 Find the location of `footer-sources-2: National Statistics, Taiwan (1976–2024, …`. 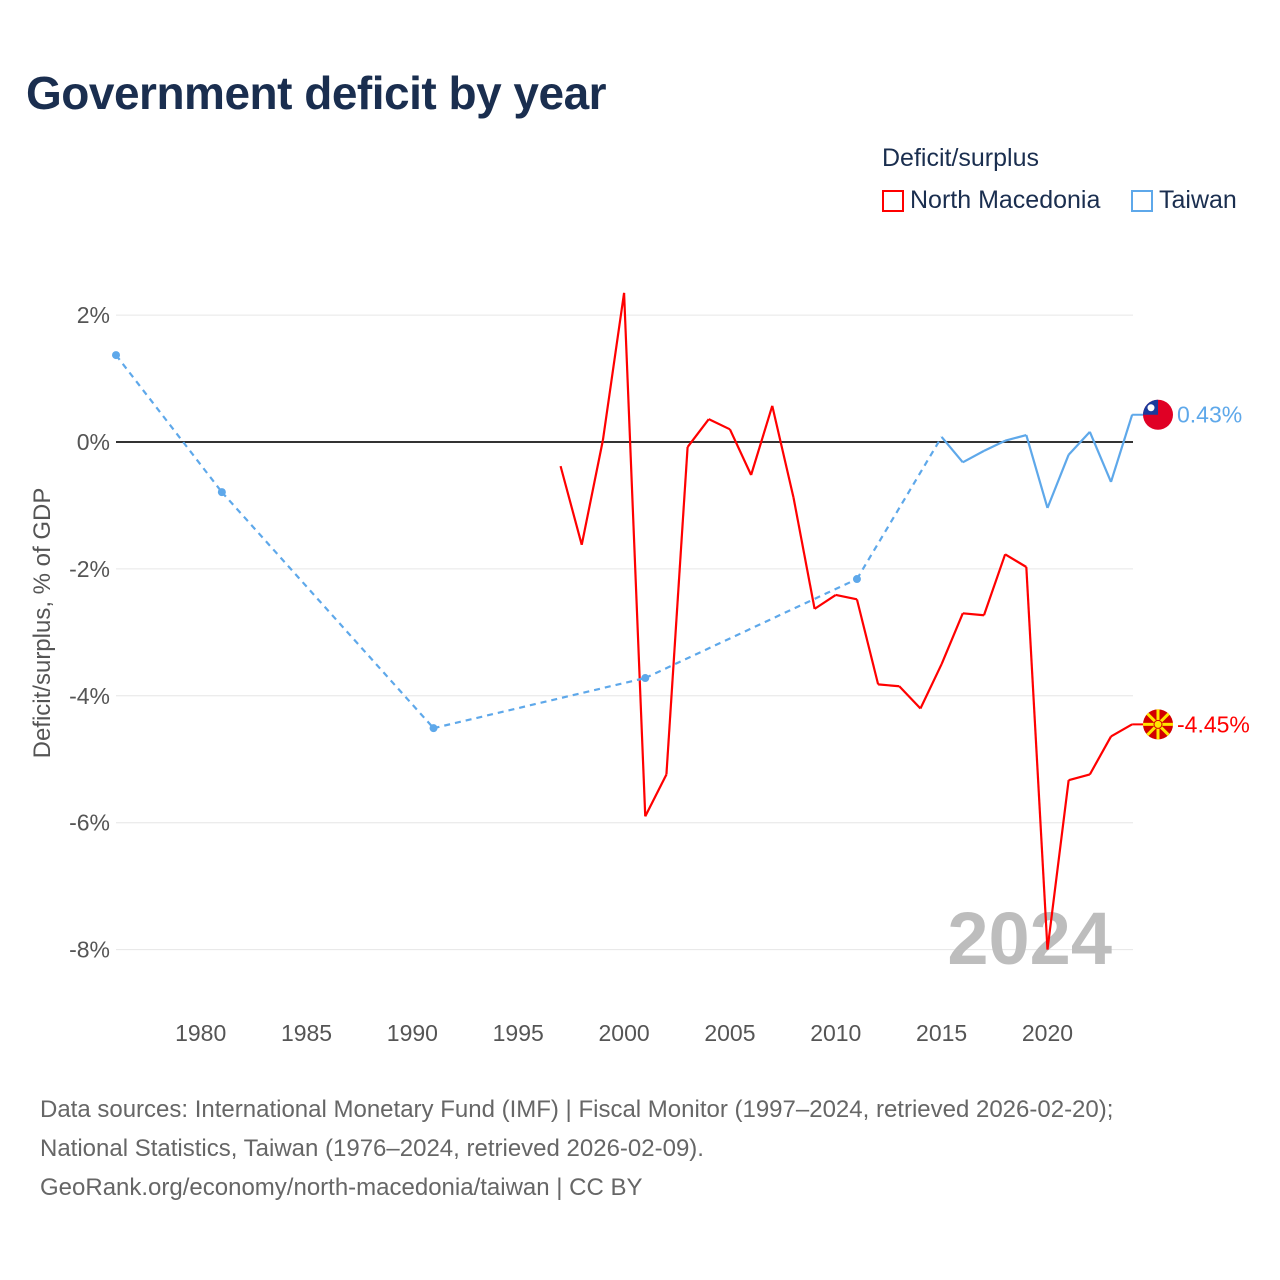

footer-sources-2: National Statistics, Taiwan (1976–2024, … is located at coordinates (372, 1148).